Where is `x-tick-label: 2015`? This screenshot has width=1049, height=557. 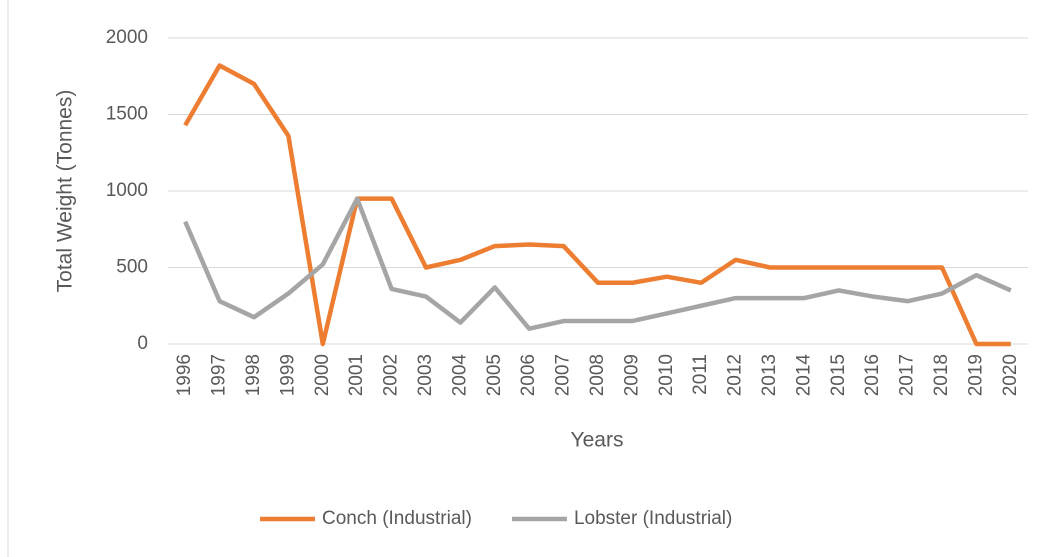
x-tick-label: 2015 is located at coordinates (838, 375).